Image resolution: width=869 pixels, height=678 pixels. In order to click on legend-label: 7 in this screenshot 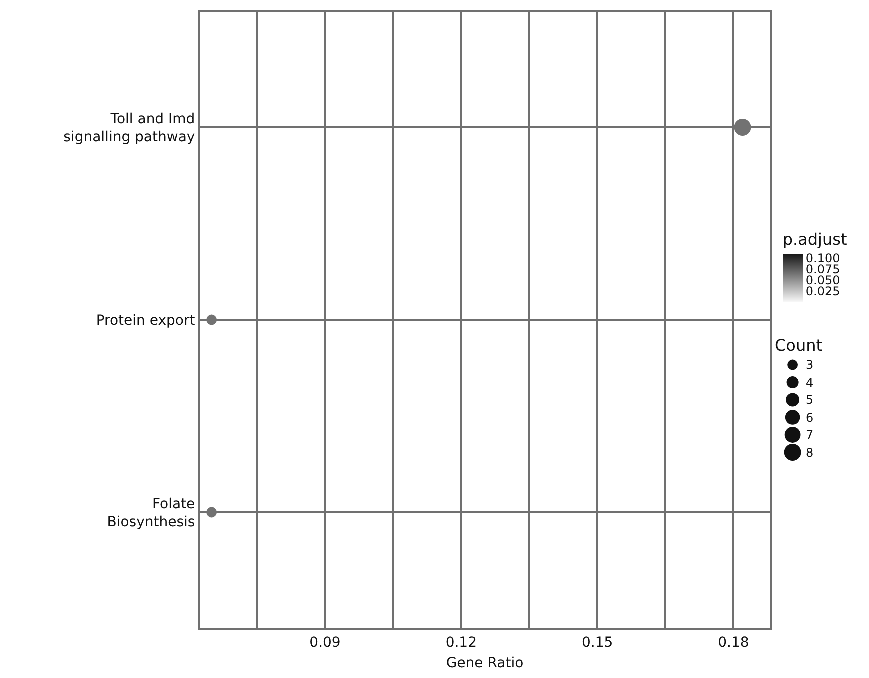, I will do `click(810, 435)`.